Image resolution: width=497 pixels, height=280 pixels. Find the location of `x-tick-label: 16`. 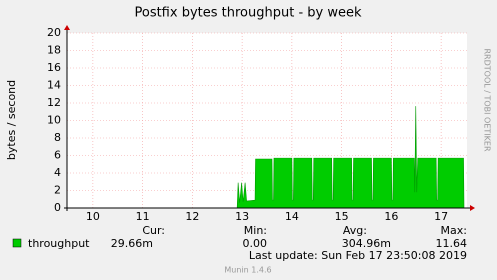

x-tick-label: 16 is located at coordinates (391, 216).